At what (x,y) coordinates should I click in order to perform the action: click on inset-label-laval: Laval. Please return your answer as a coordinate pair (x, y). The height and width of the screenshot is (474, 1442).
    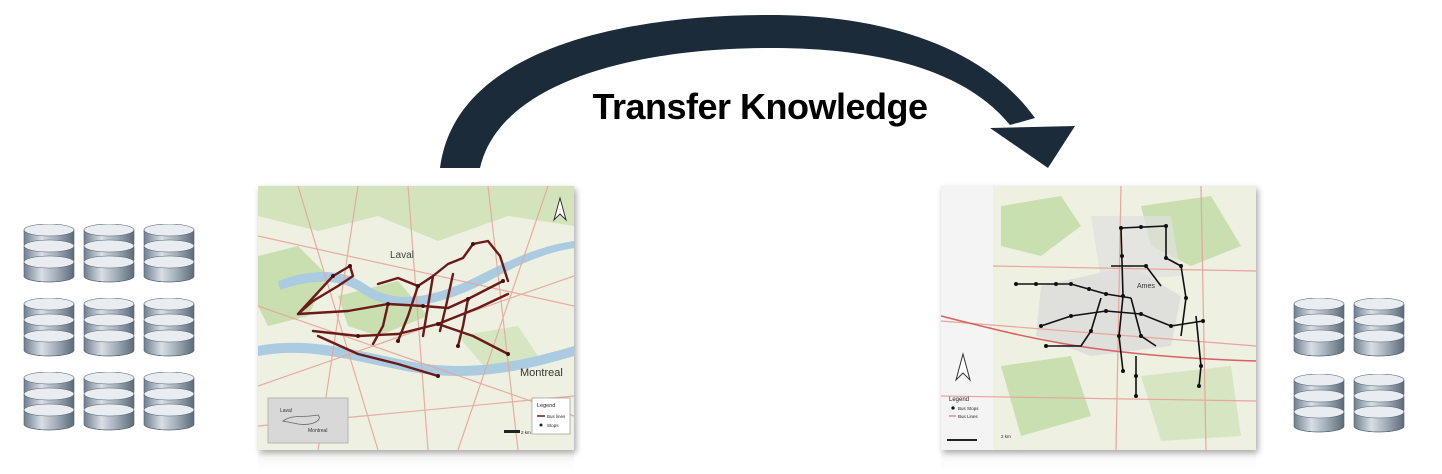
    Looking at the image, I should click on (286, 411).